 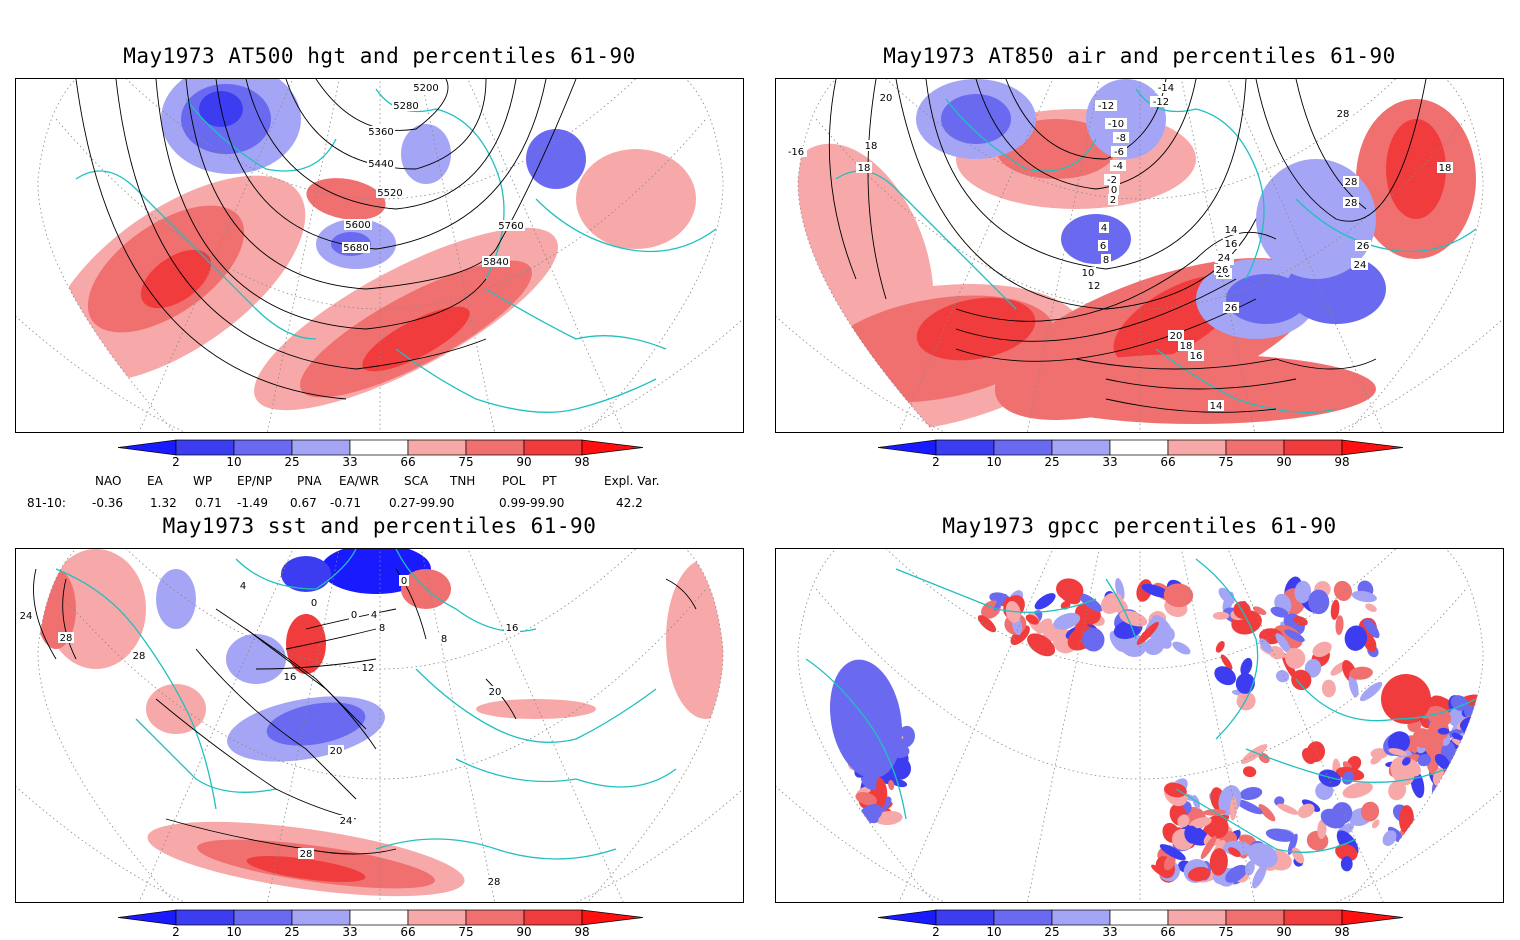 I want to click on contour-label: 5440, so click(x=380, y=164).